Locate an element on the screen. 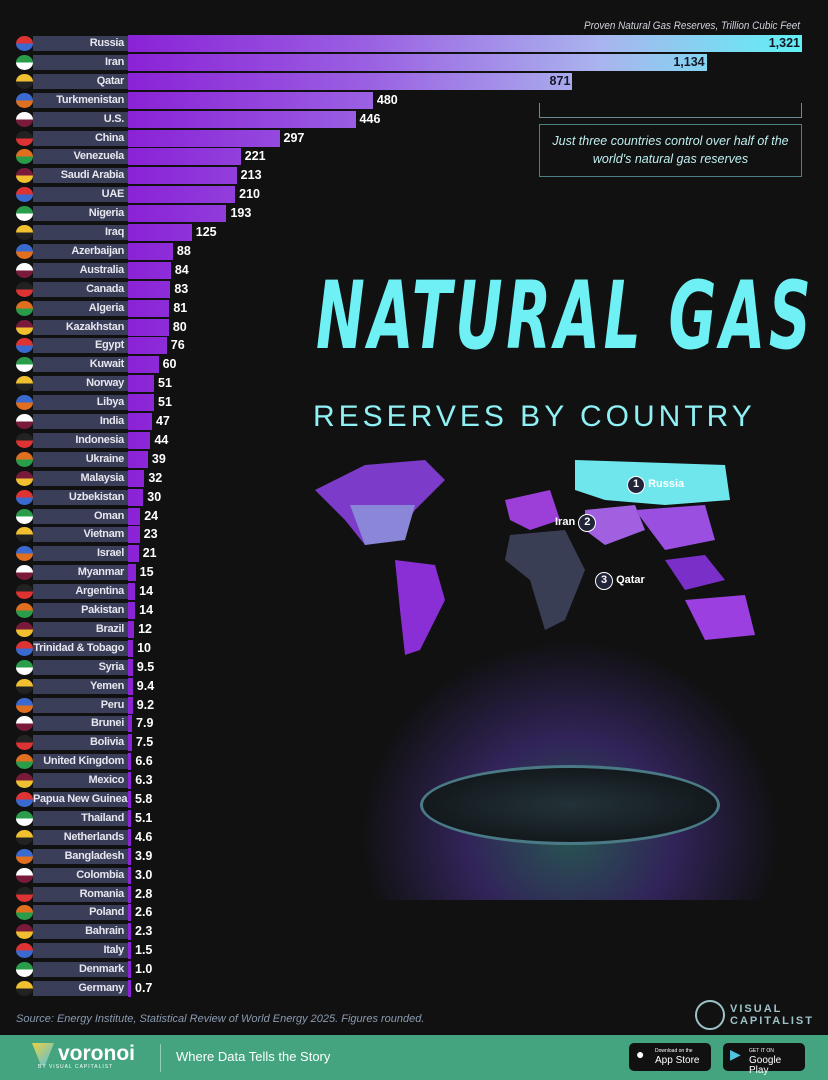 The image size is (828, 1080). chart-subtitle: RESERVES BY COUNTRY is located at coordinates (534, 416).